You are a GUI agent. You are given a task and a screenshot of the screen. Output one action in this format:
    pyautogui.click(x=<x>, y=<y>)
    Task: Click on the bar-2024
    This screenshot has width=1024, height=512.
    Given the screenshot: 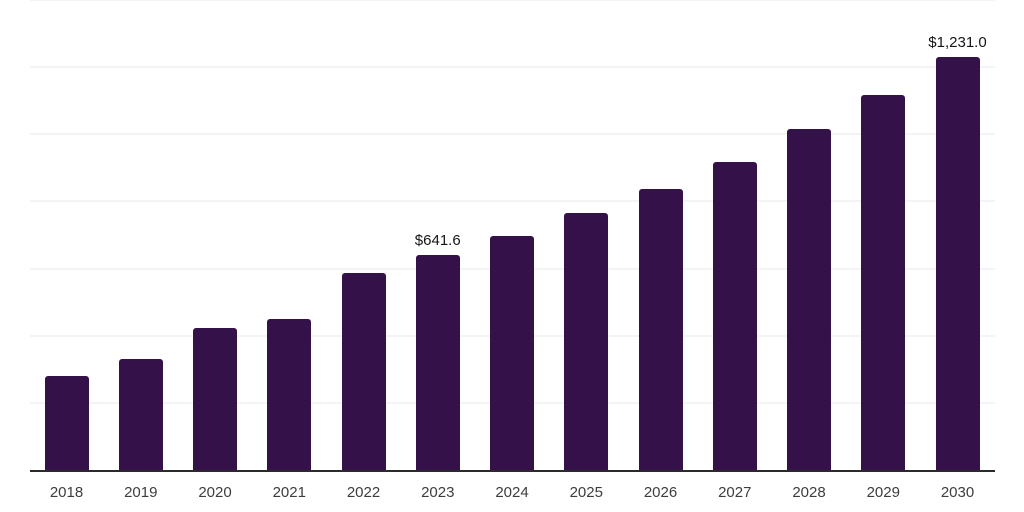 What is the action you would take?
    pyautogui.click(x=512, y=352)
    